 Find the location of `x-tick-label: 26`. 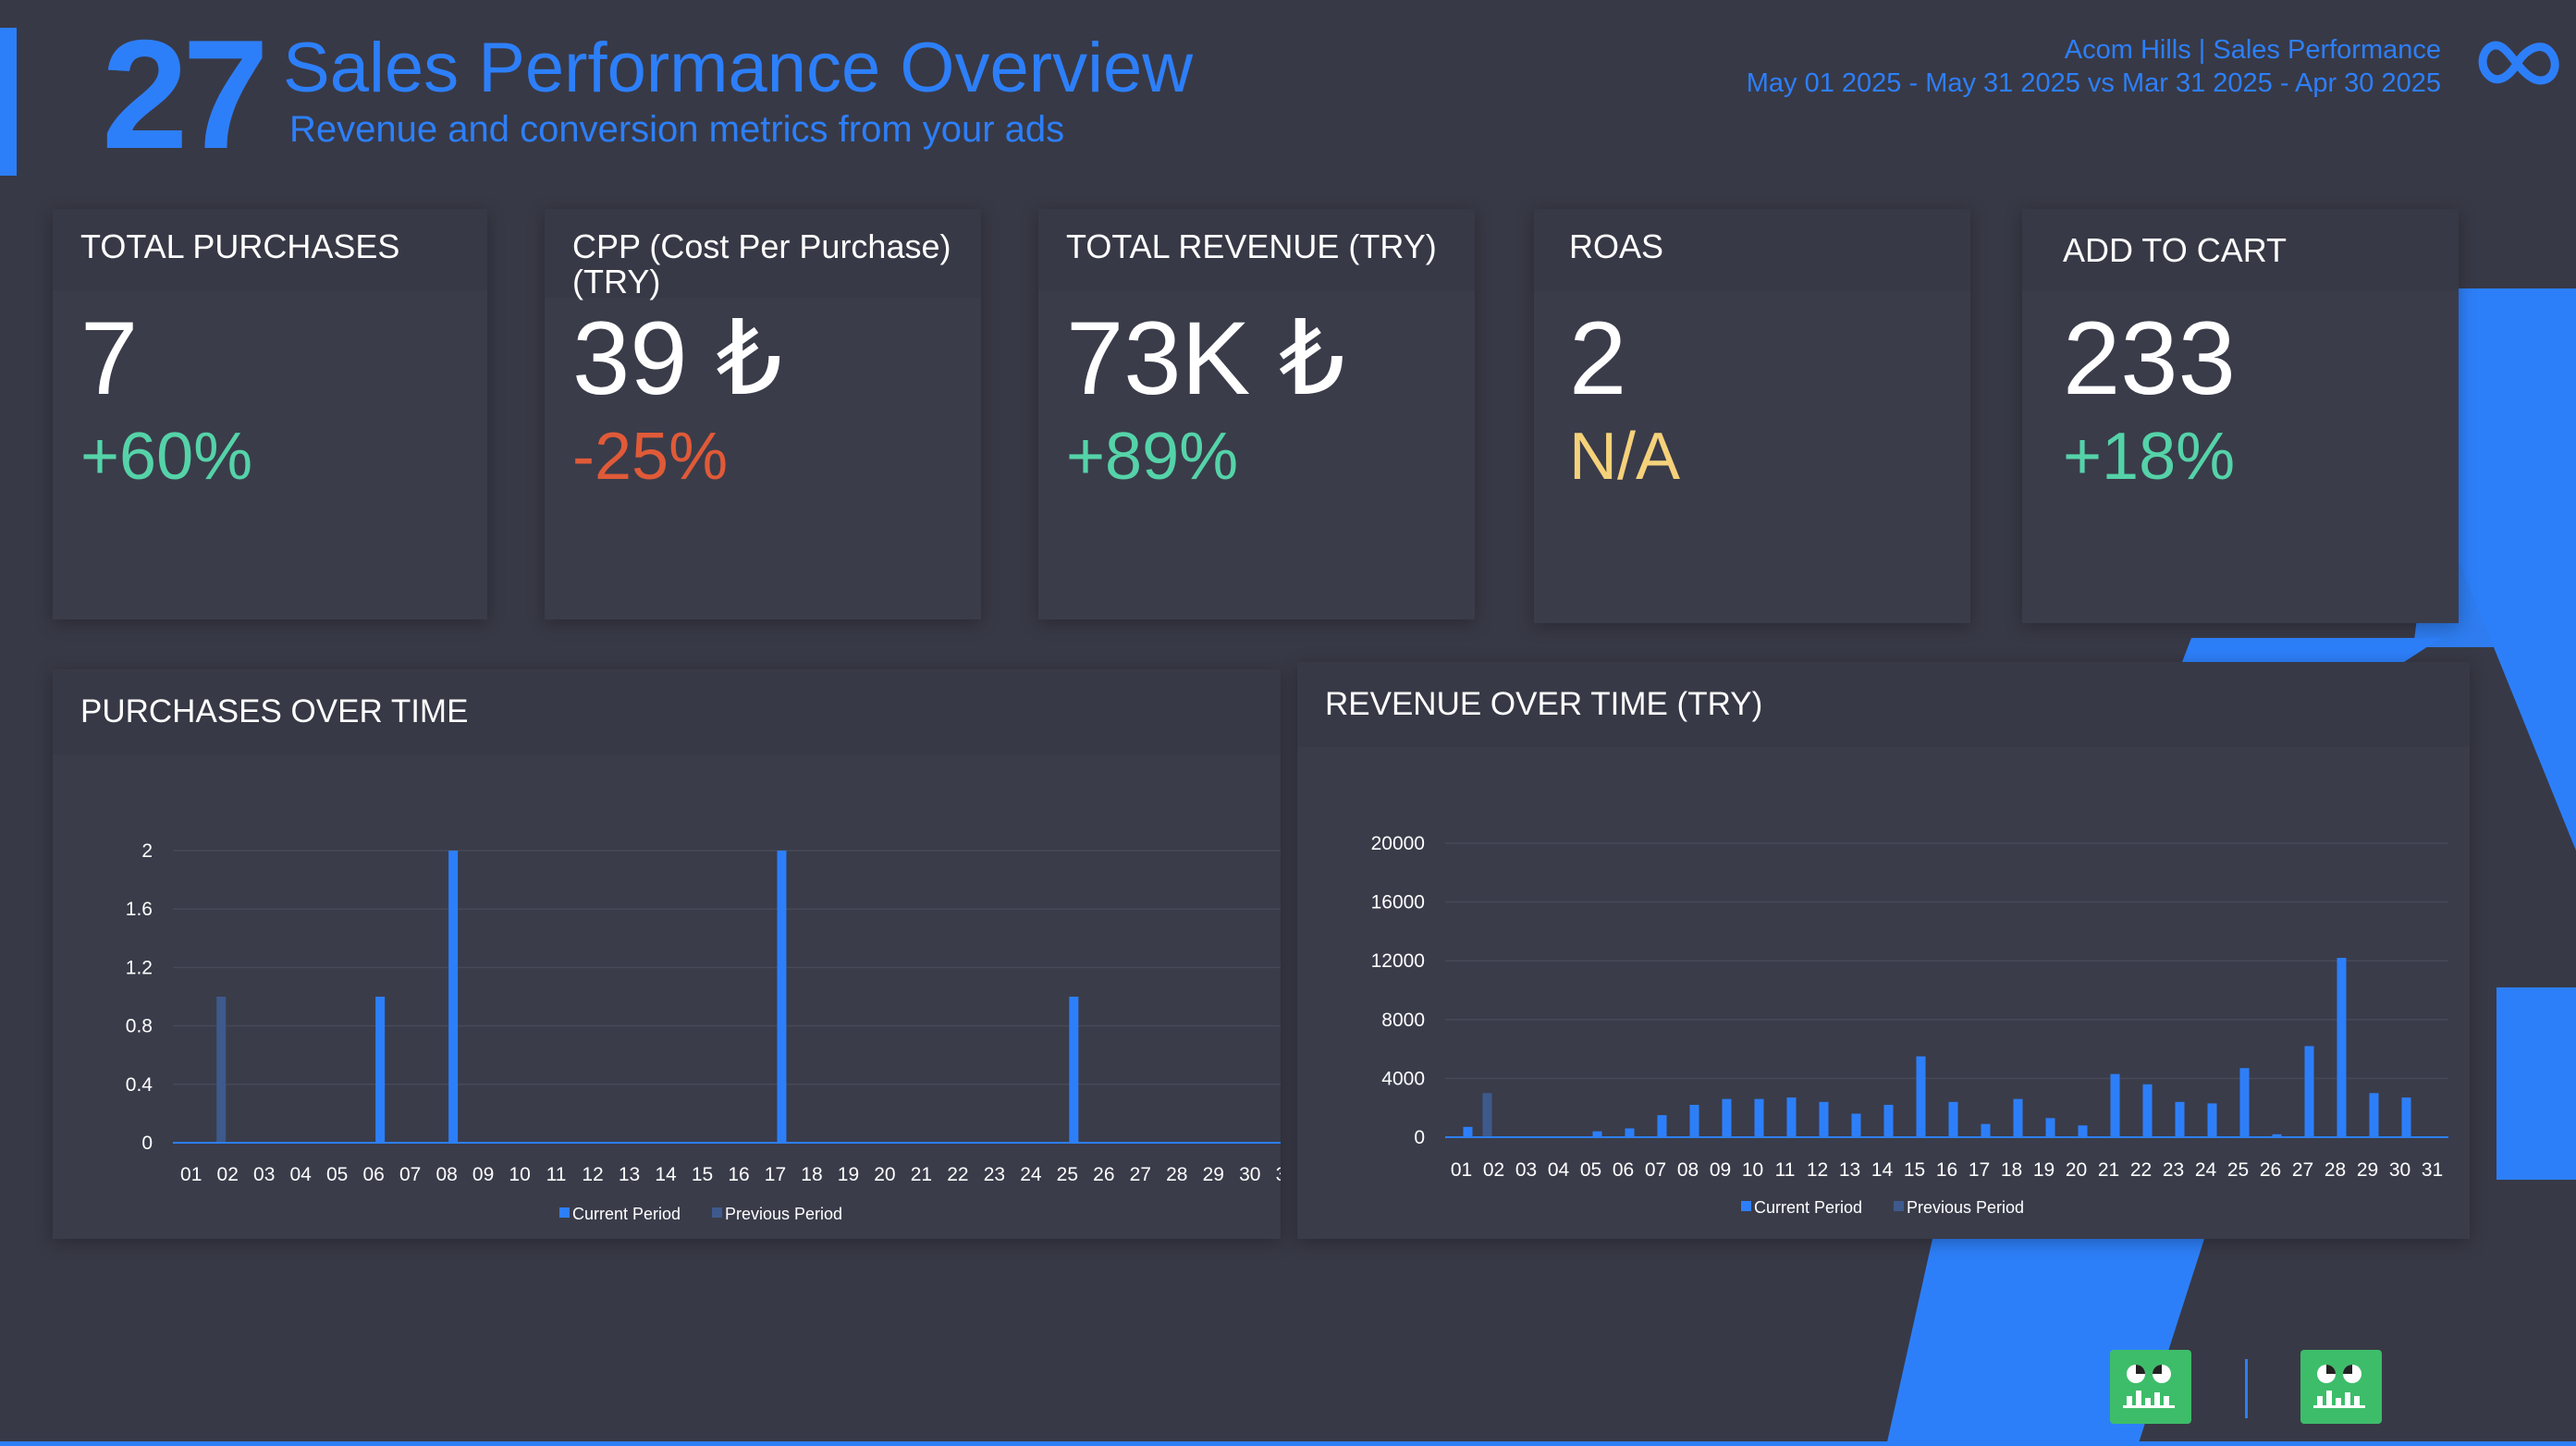

x-tick-label: 26 is located at coordinates (1103, 1174).